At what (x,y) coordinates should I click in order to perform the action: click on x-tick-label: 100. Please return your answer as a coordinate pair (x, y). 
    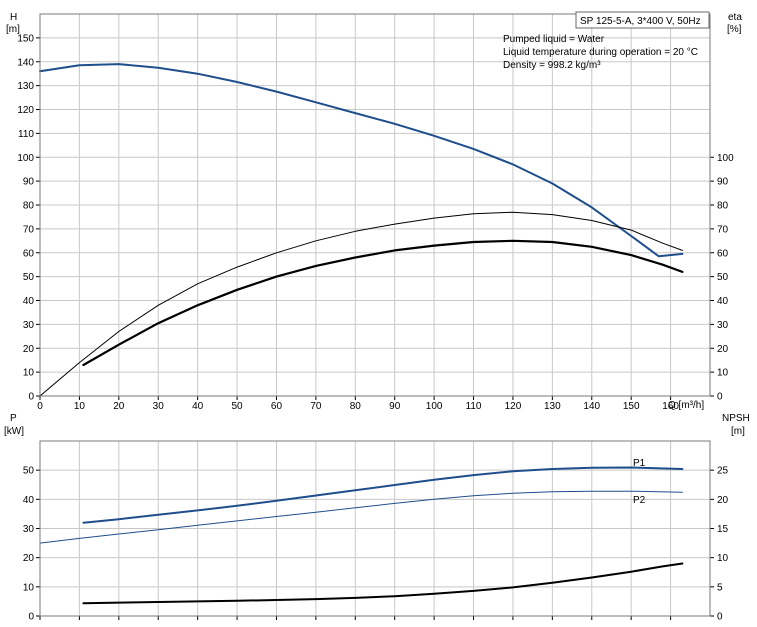
    Looking at the image, I should click on (434, 406).